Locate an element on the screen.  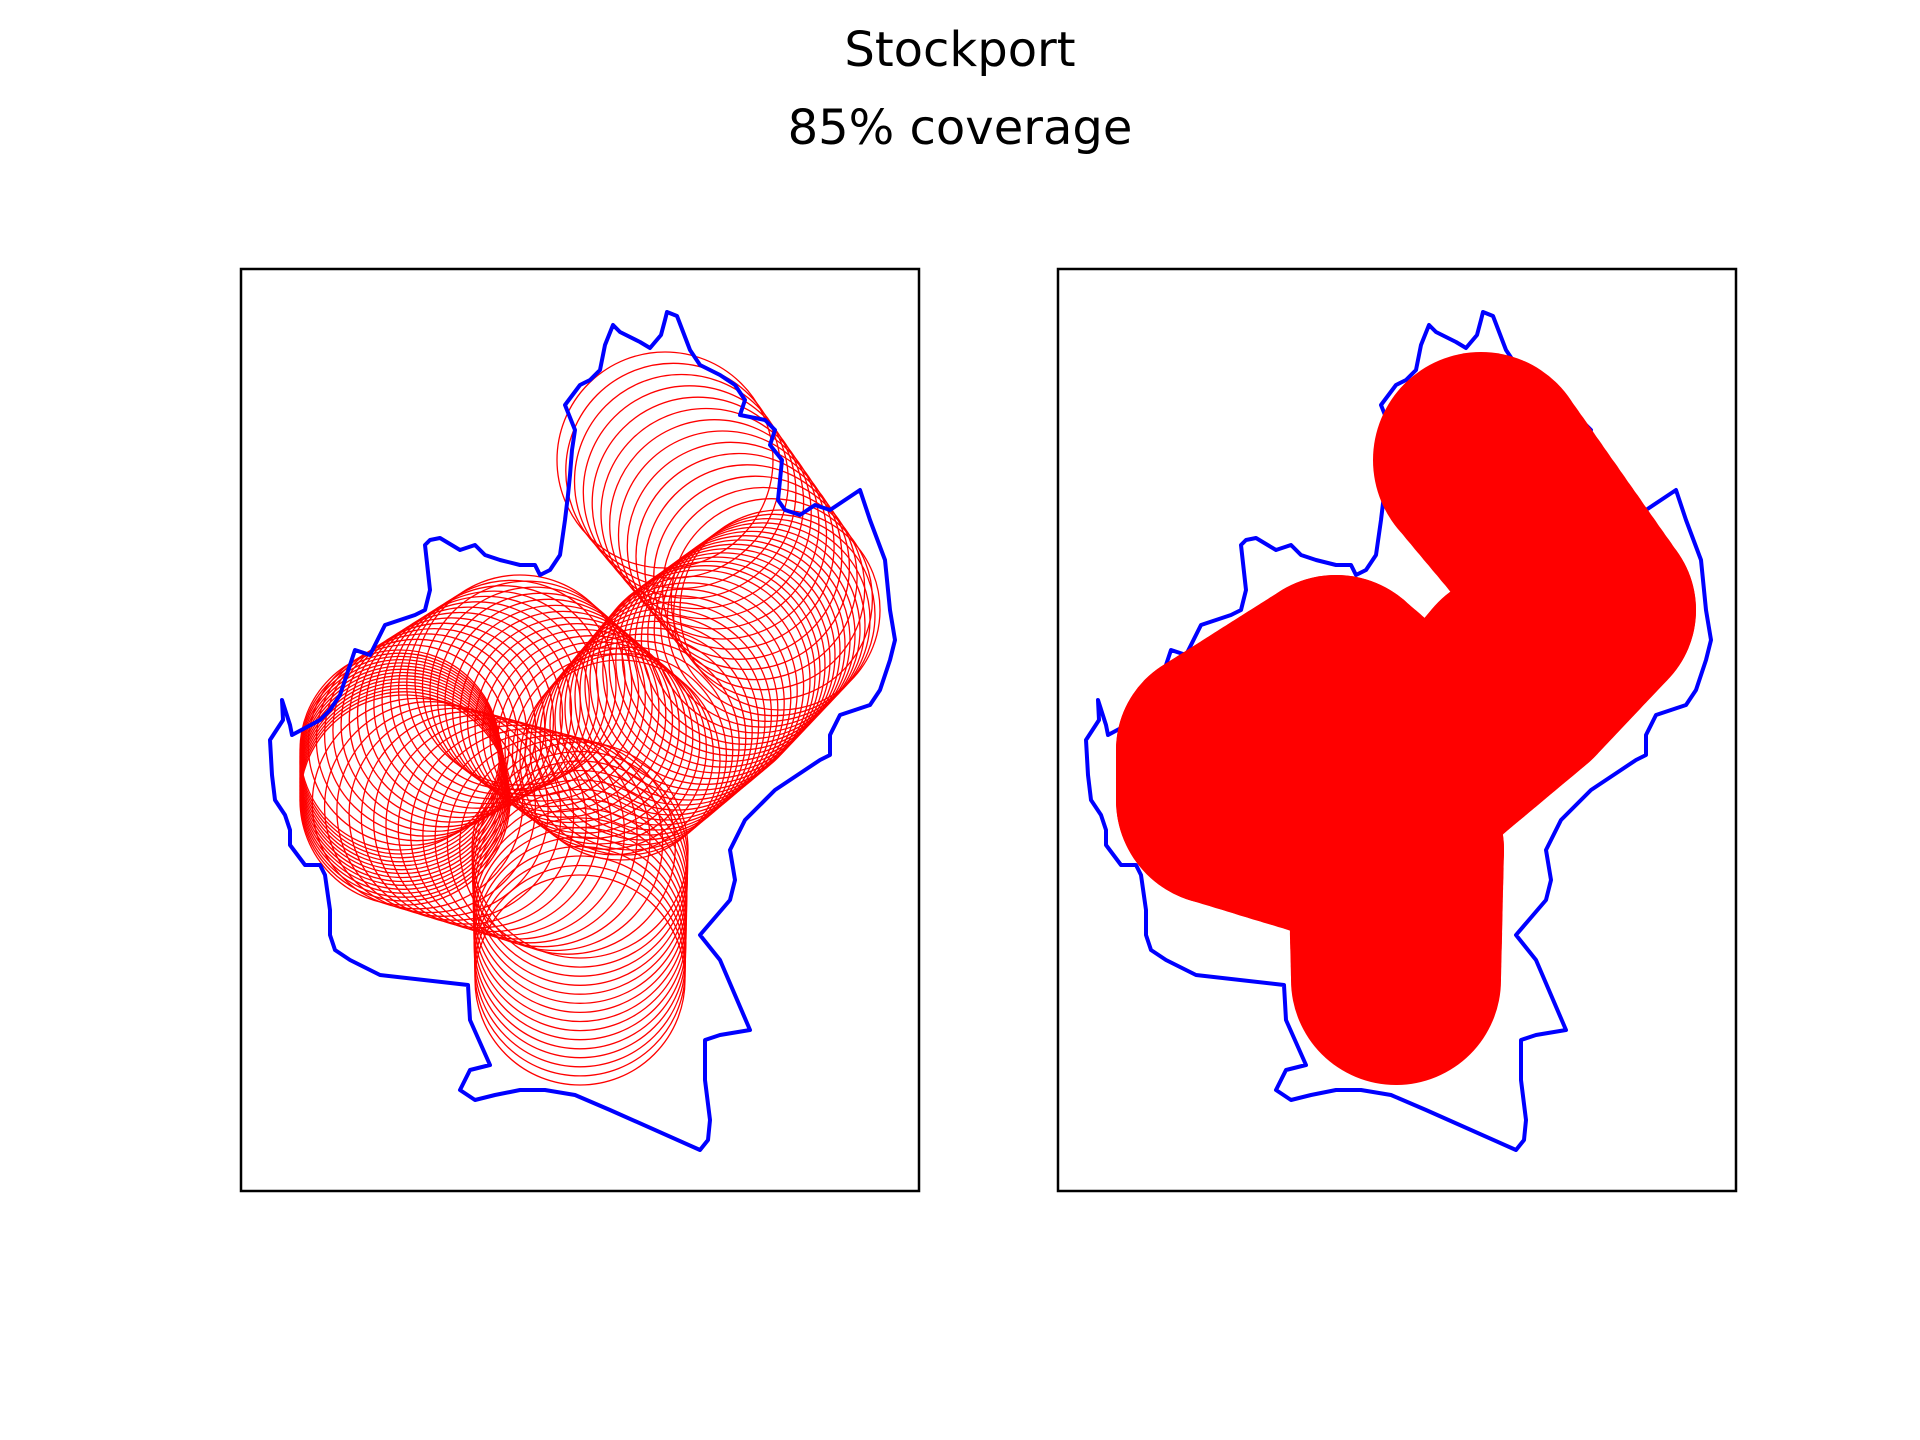
figure-subtitle: 85% coverage is located at coordinates (960, 128).